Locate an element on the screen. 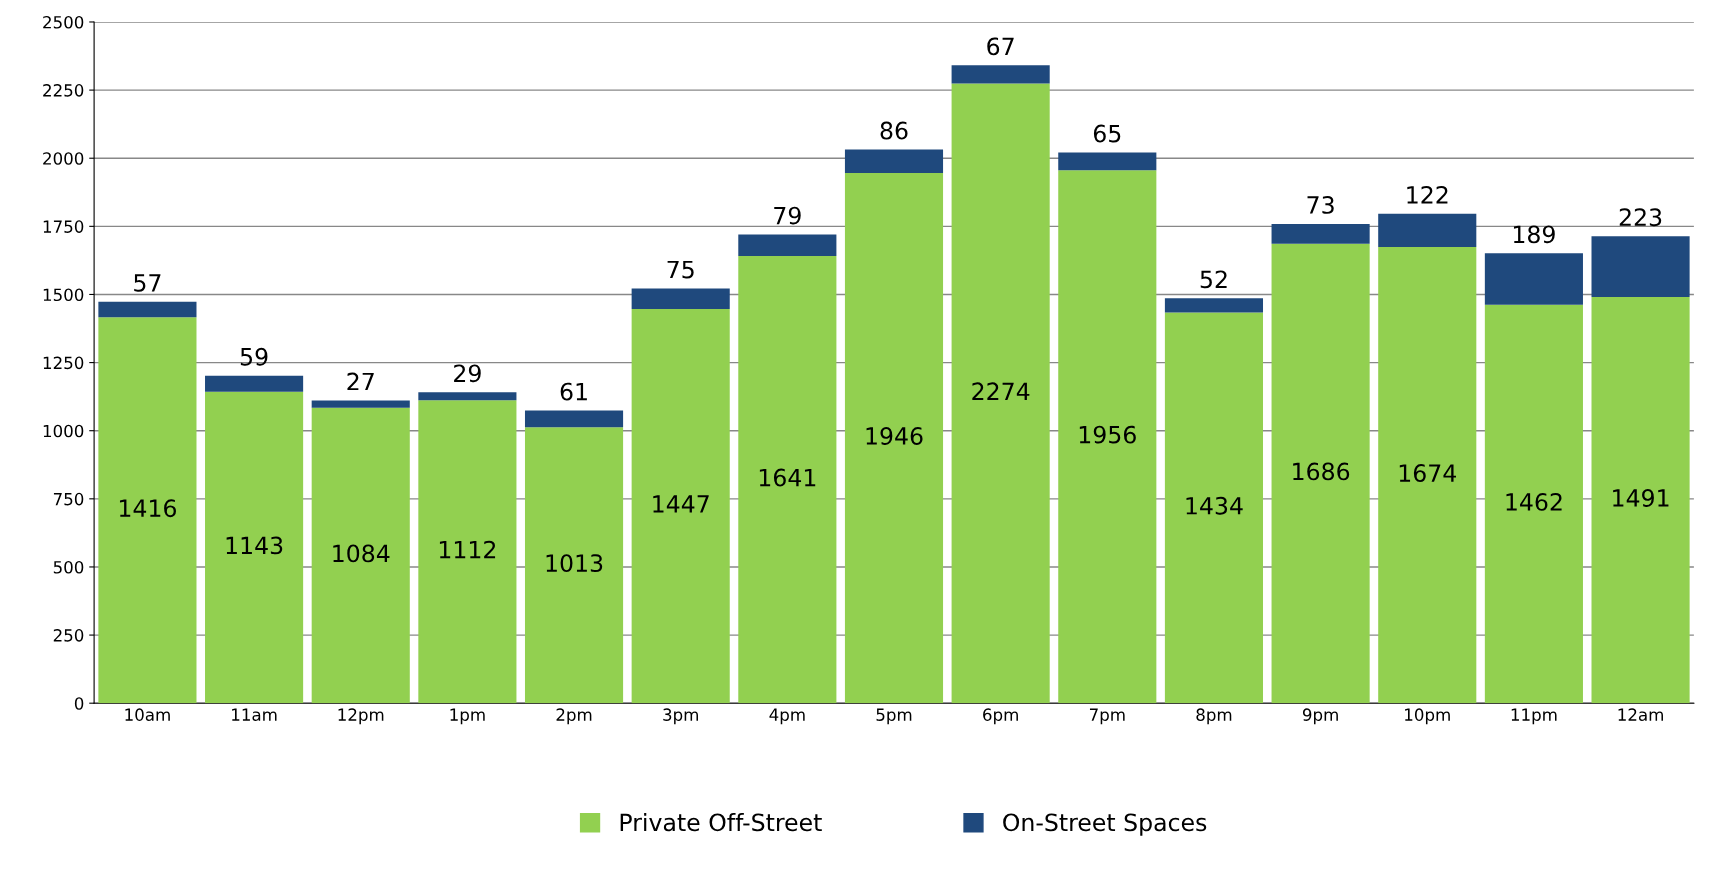 The width and height of the screenshot is (1711, 879). data-label: 1084 is located at coordinates (361, 553).